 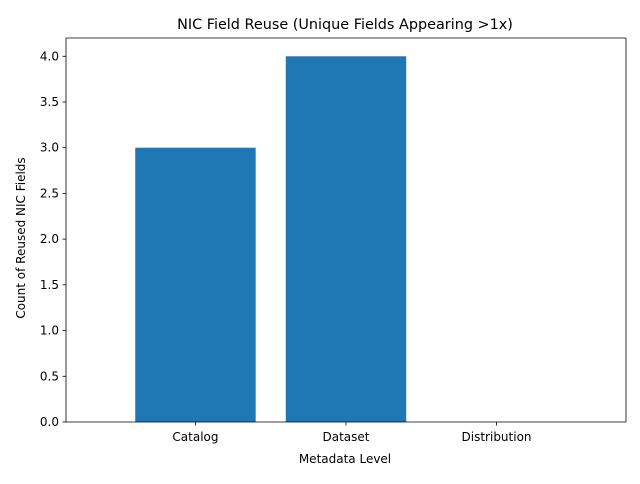 I want to click on y-tick-label: 0.0, so click(x=49, y=422).